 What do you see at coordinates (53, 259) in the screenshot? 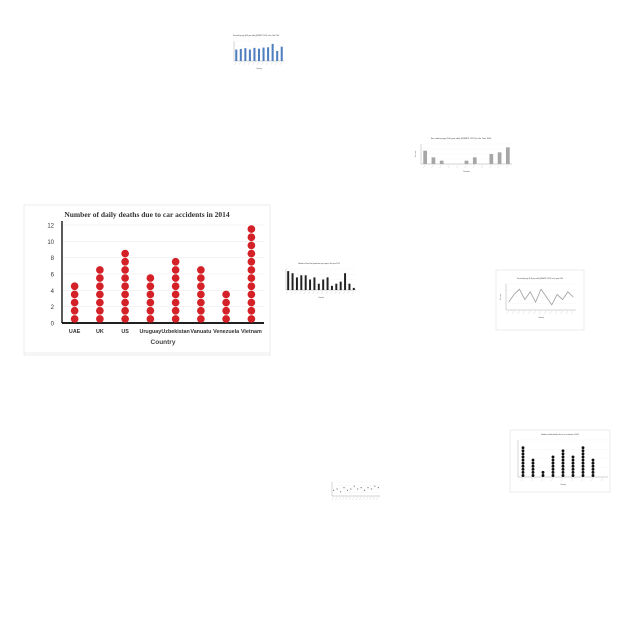
I see `y-tick-label: 8` at bounding box center [53, 259].